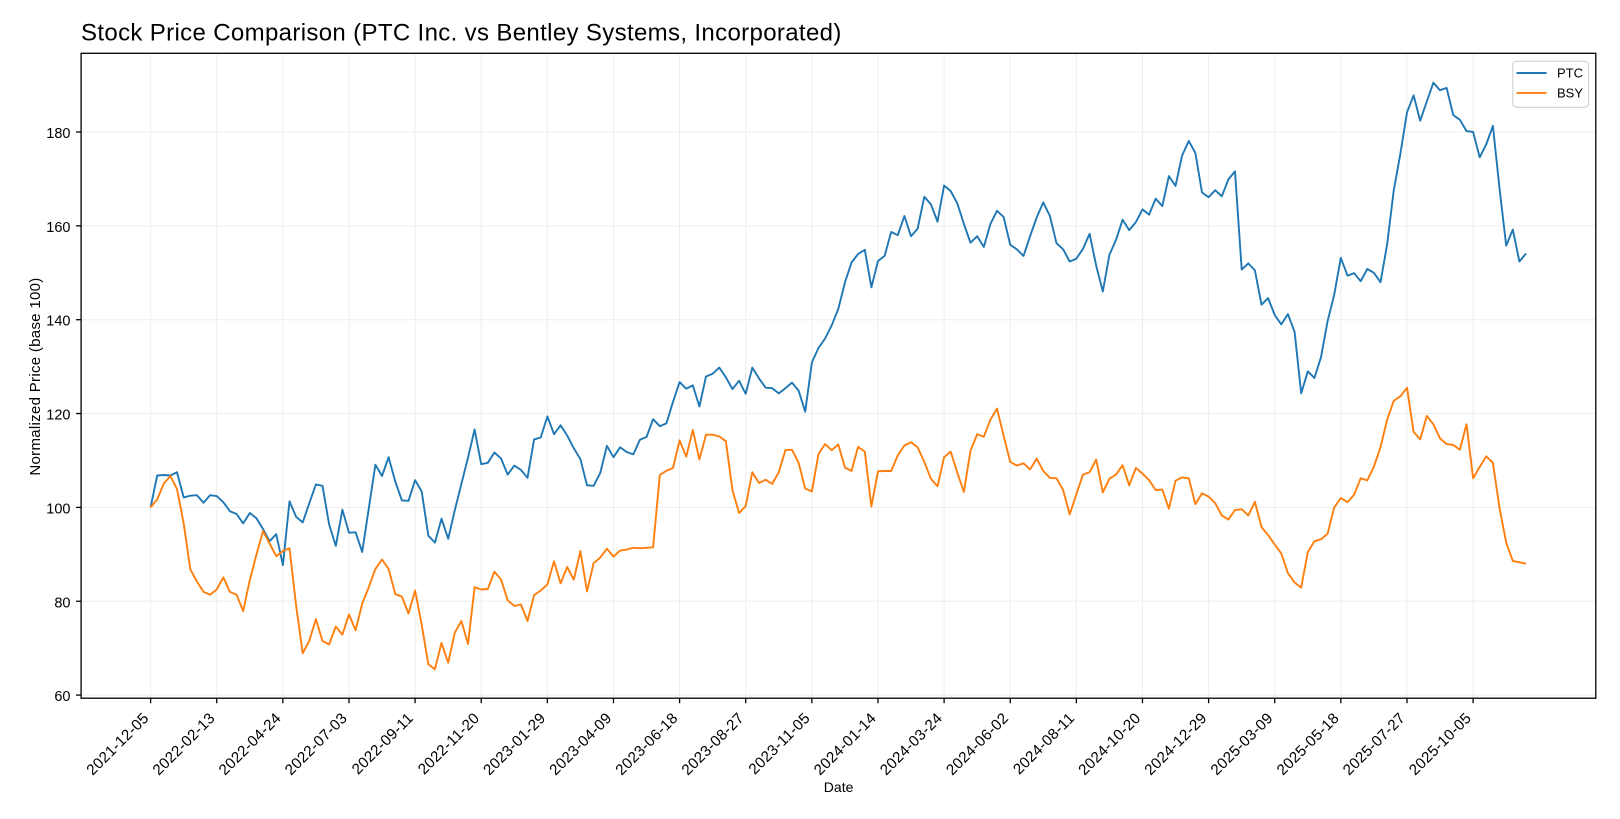 The image size is (1620, 819). What do you see at coordinates (58, 322) in the screenshot?
I see `svg-text: 140` at bounding box center [58, 322].